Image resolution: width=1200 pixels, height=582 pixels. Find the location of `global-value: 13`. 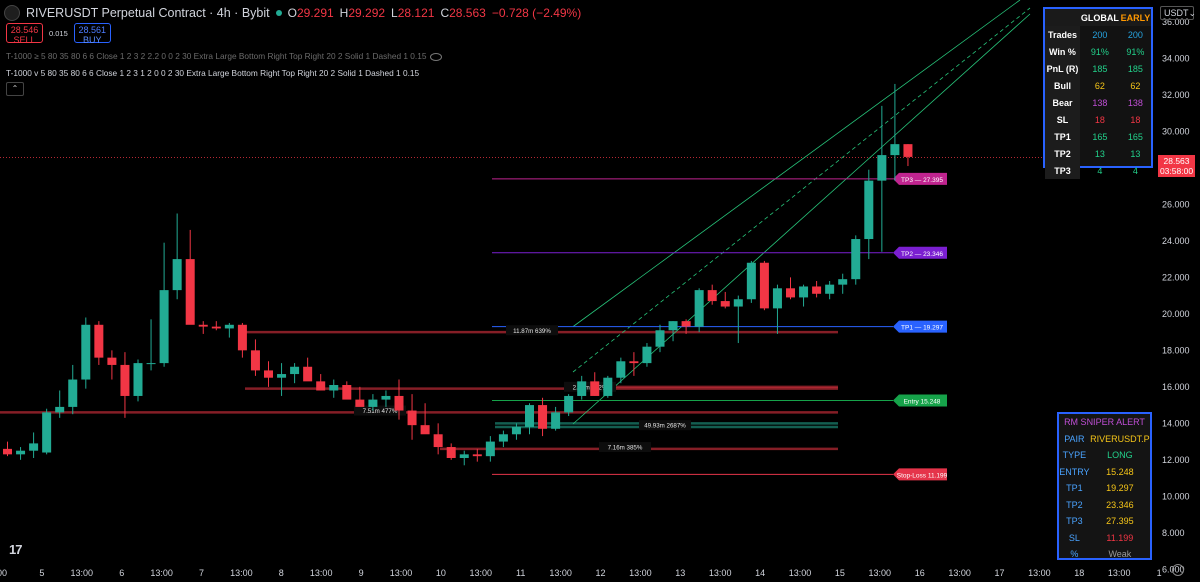

global-value: 13 is located at coordinates (1099, 153).